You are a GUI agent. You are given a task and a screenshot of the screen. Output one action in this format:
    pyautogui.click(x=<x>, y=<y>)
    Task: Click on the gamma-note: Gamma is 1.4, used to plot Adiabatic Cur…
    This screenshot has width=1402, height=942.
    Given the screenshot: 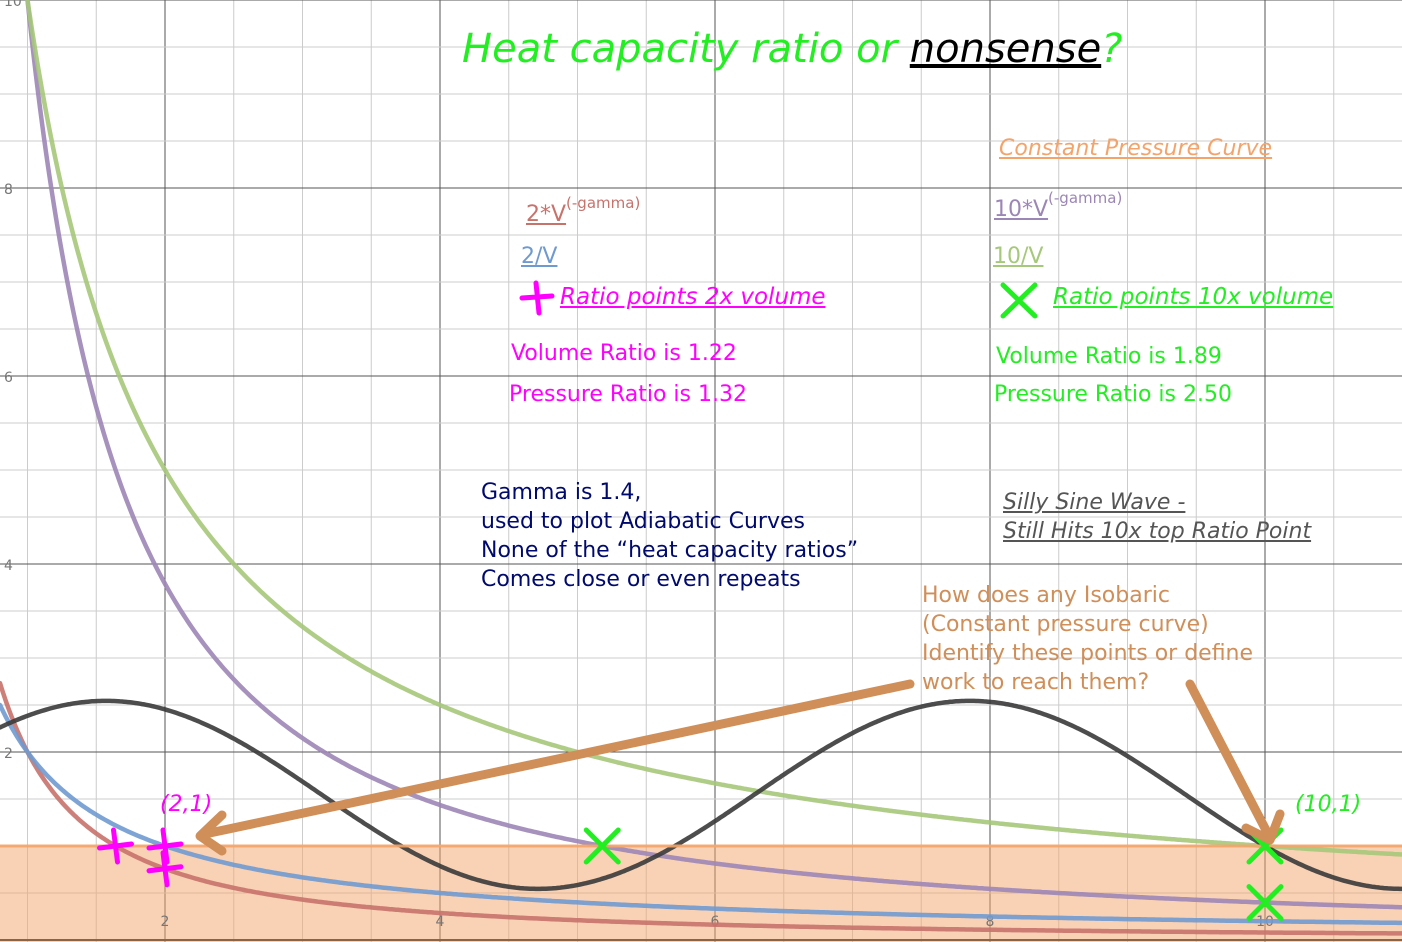 What is the action you would take?
    pyautogui.click(x=670, y=536)
    